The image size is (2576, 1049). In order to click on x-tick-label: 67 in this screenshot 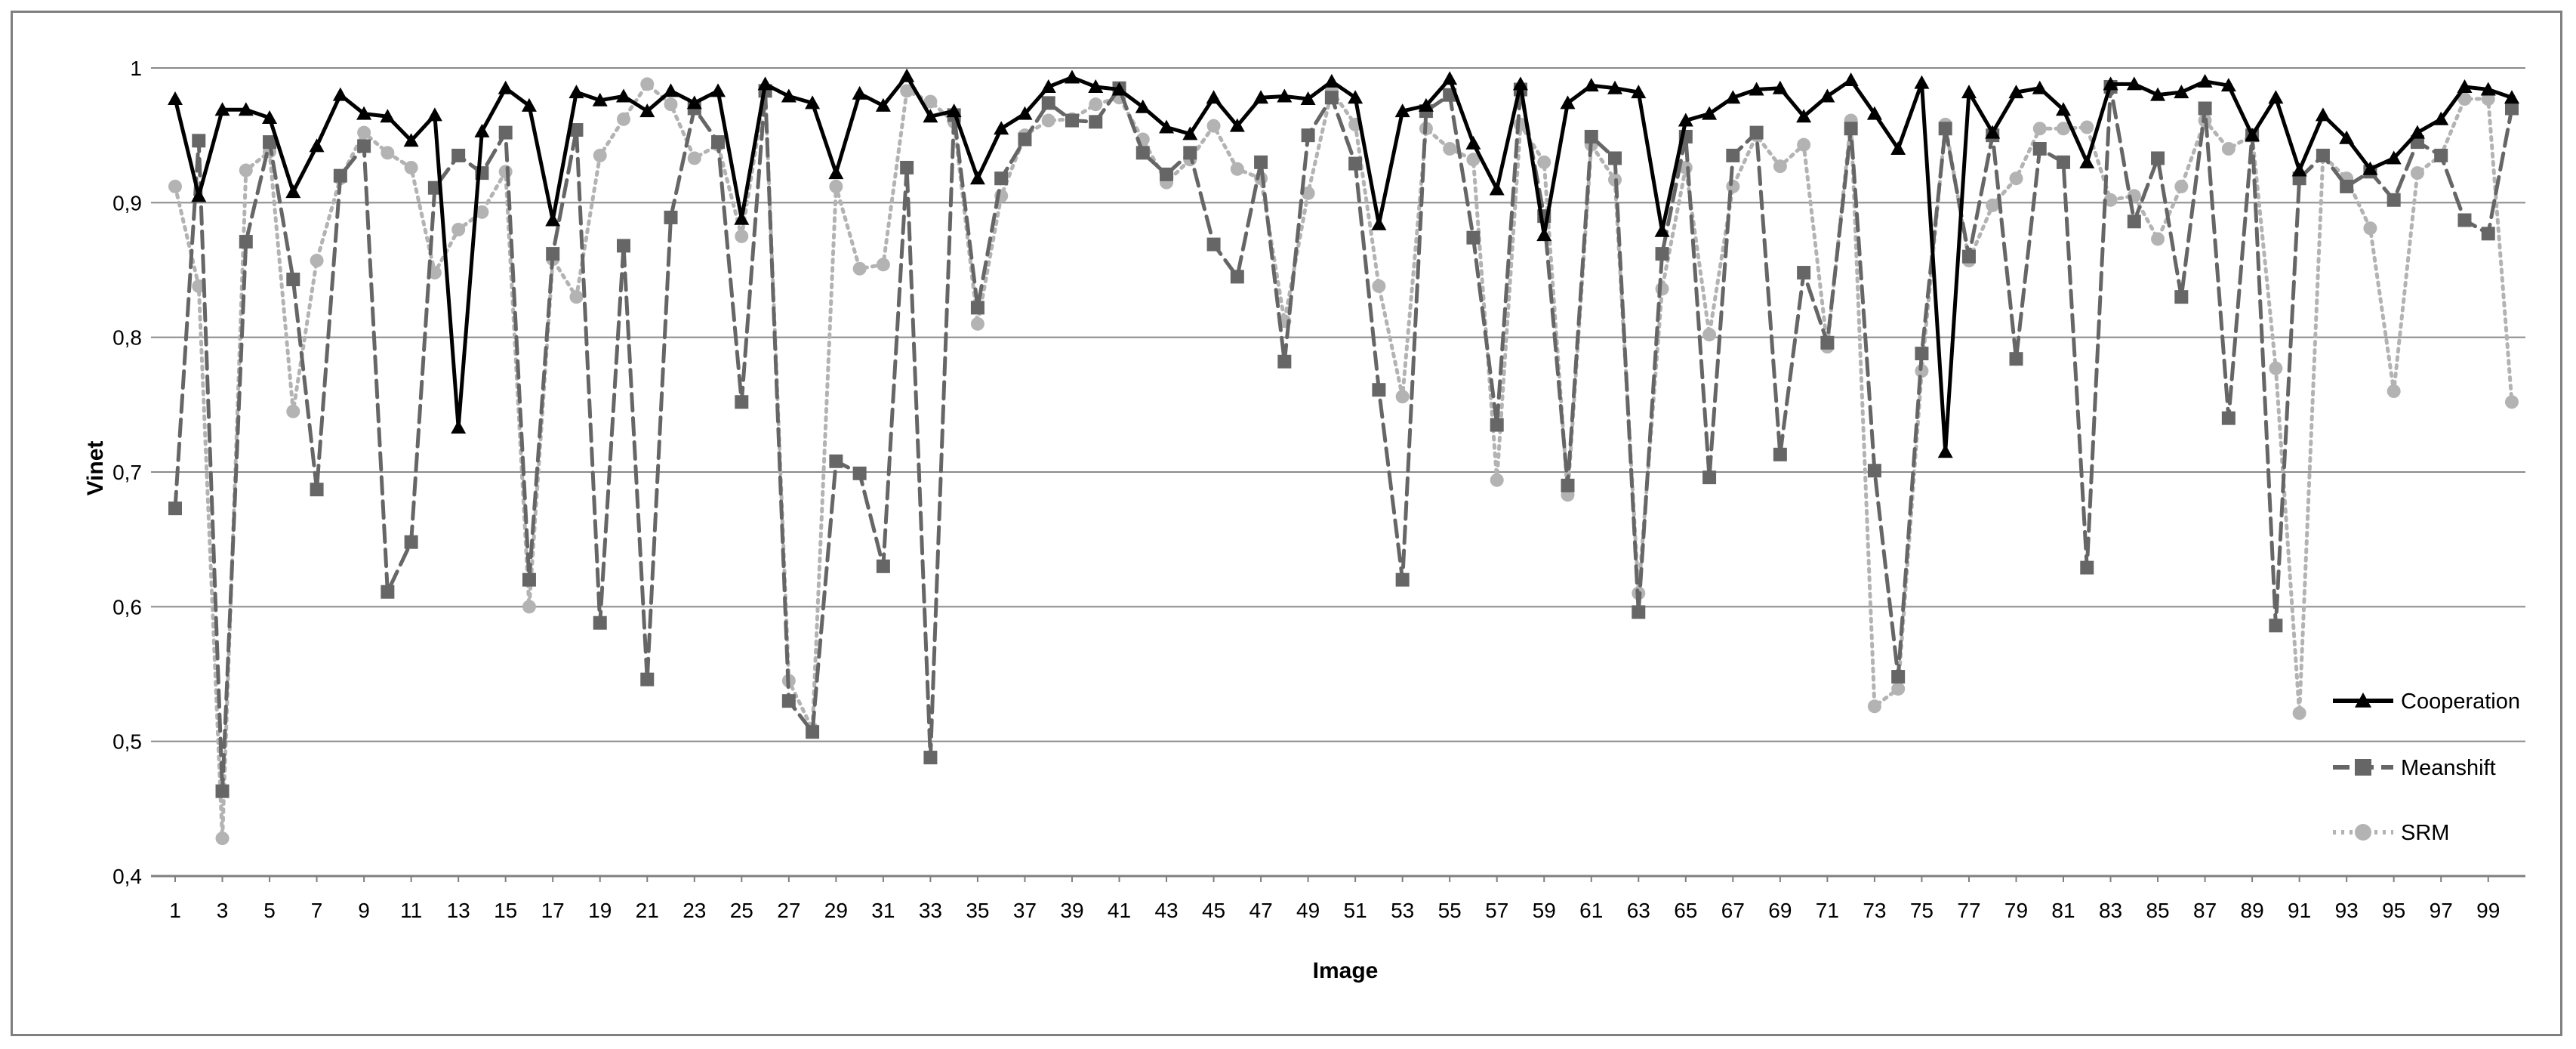, I will do `click(1733, 911)`.